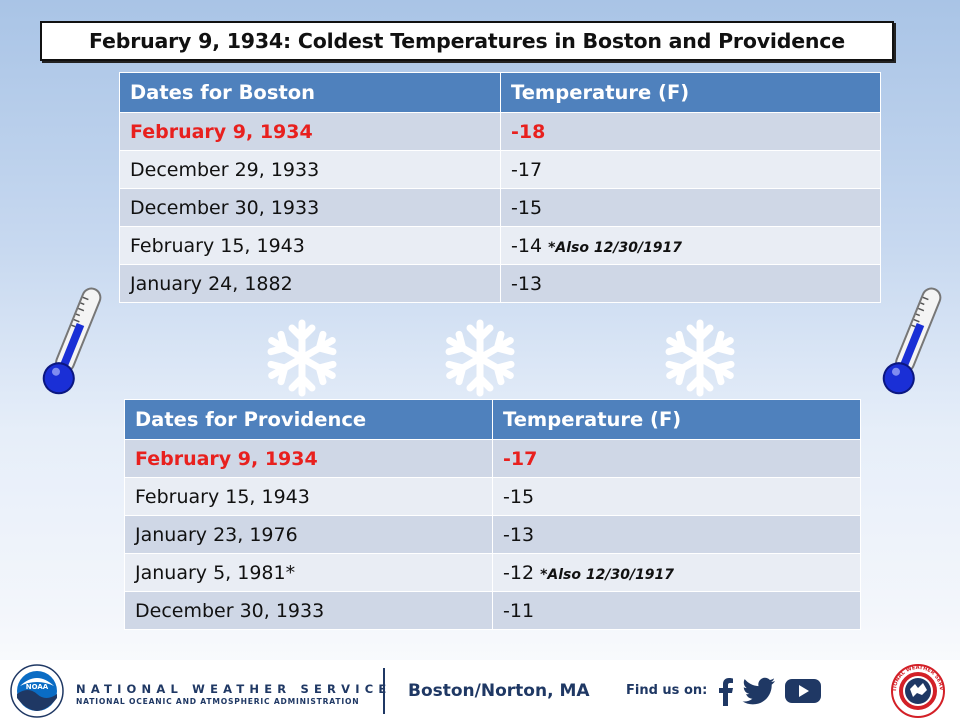 The height and width of the screenshot is (720, 960). Describe the element at coordinates (519, 572) in the screenshot. I see `temperature-value: -12` at that location.